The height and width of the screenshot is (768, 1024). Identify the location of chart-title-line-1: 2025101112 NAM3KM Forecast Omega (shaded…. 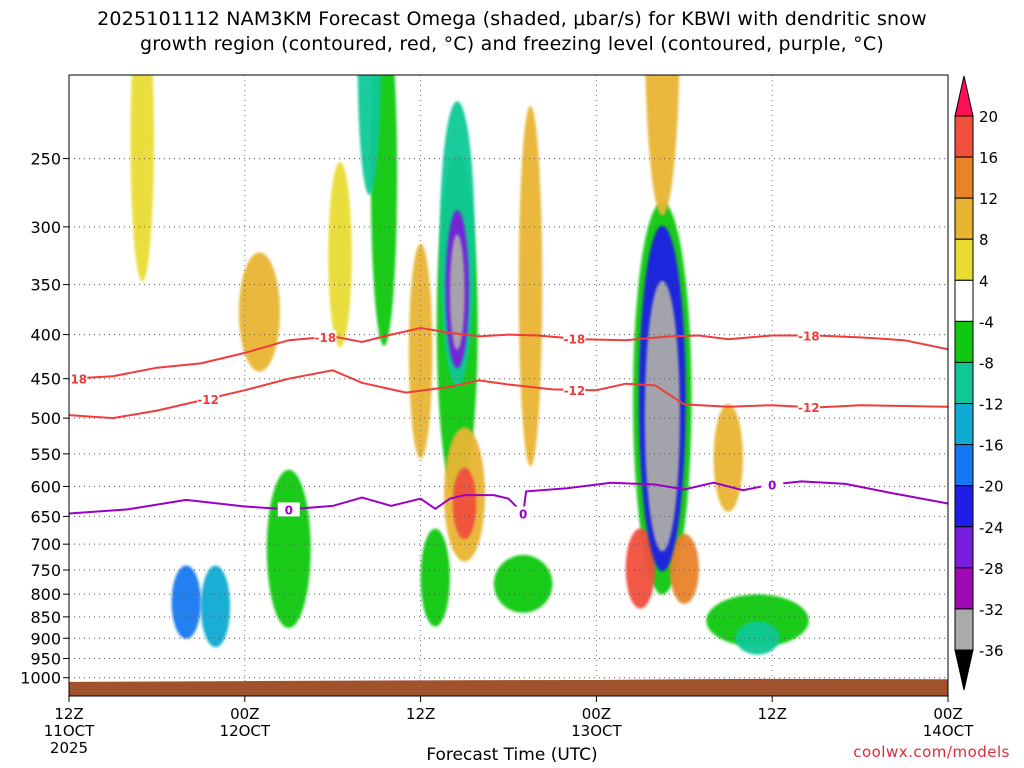
(512, 19).